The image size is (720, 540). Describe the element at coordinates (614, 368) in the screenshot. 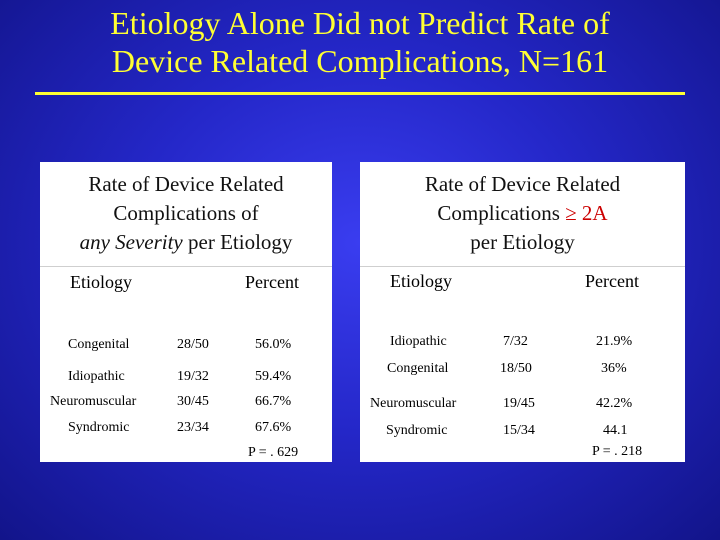

I see `right-row-percent: 36%` at that location.